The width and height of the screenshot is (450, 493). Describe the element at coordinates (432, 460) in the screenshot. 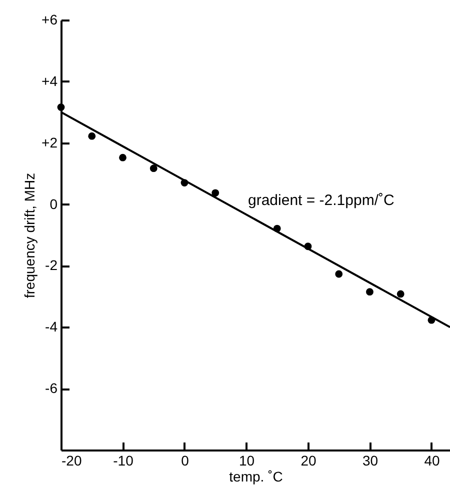

I see `x-tick-label: 40` at that location.